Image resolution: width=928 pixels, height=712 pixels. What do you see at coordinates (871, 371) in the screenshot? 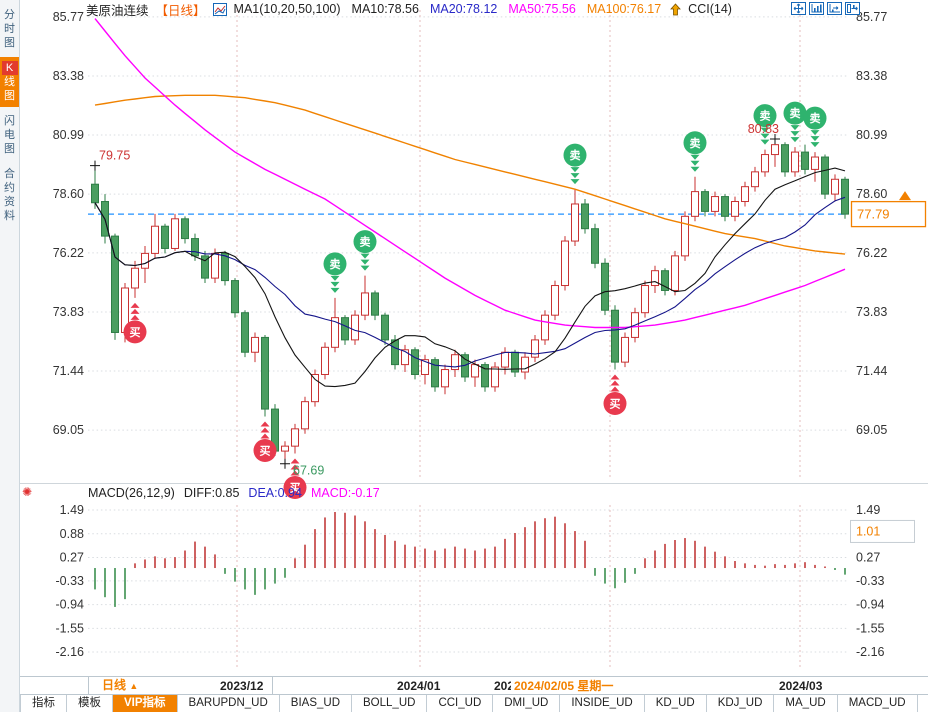
I see `svg-text: 71.44` at bounding box center [871, 371].